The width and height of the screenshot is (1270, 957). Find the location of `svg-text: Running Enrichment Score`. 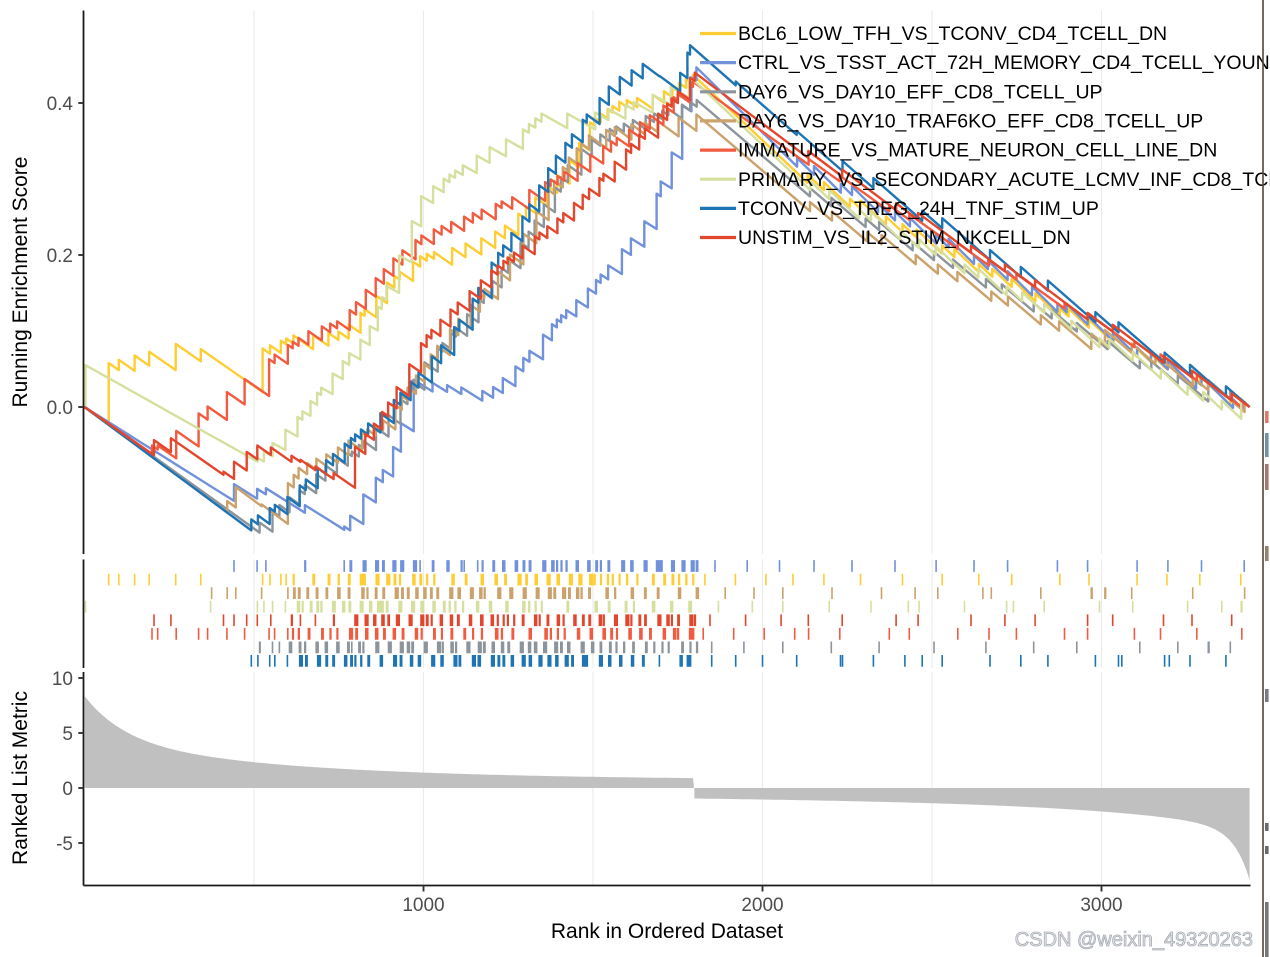

svg-text: Running Enrichment Score is located at coordinates (20, 282).